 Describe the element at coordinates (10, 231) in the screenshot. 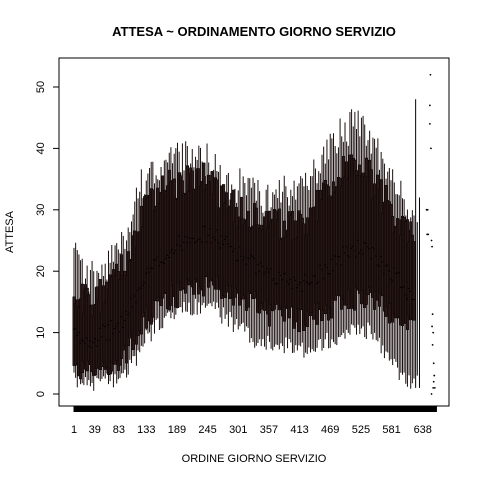

I see `y-axis-label: ATTESA` at that location.